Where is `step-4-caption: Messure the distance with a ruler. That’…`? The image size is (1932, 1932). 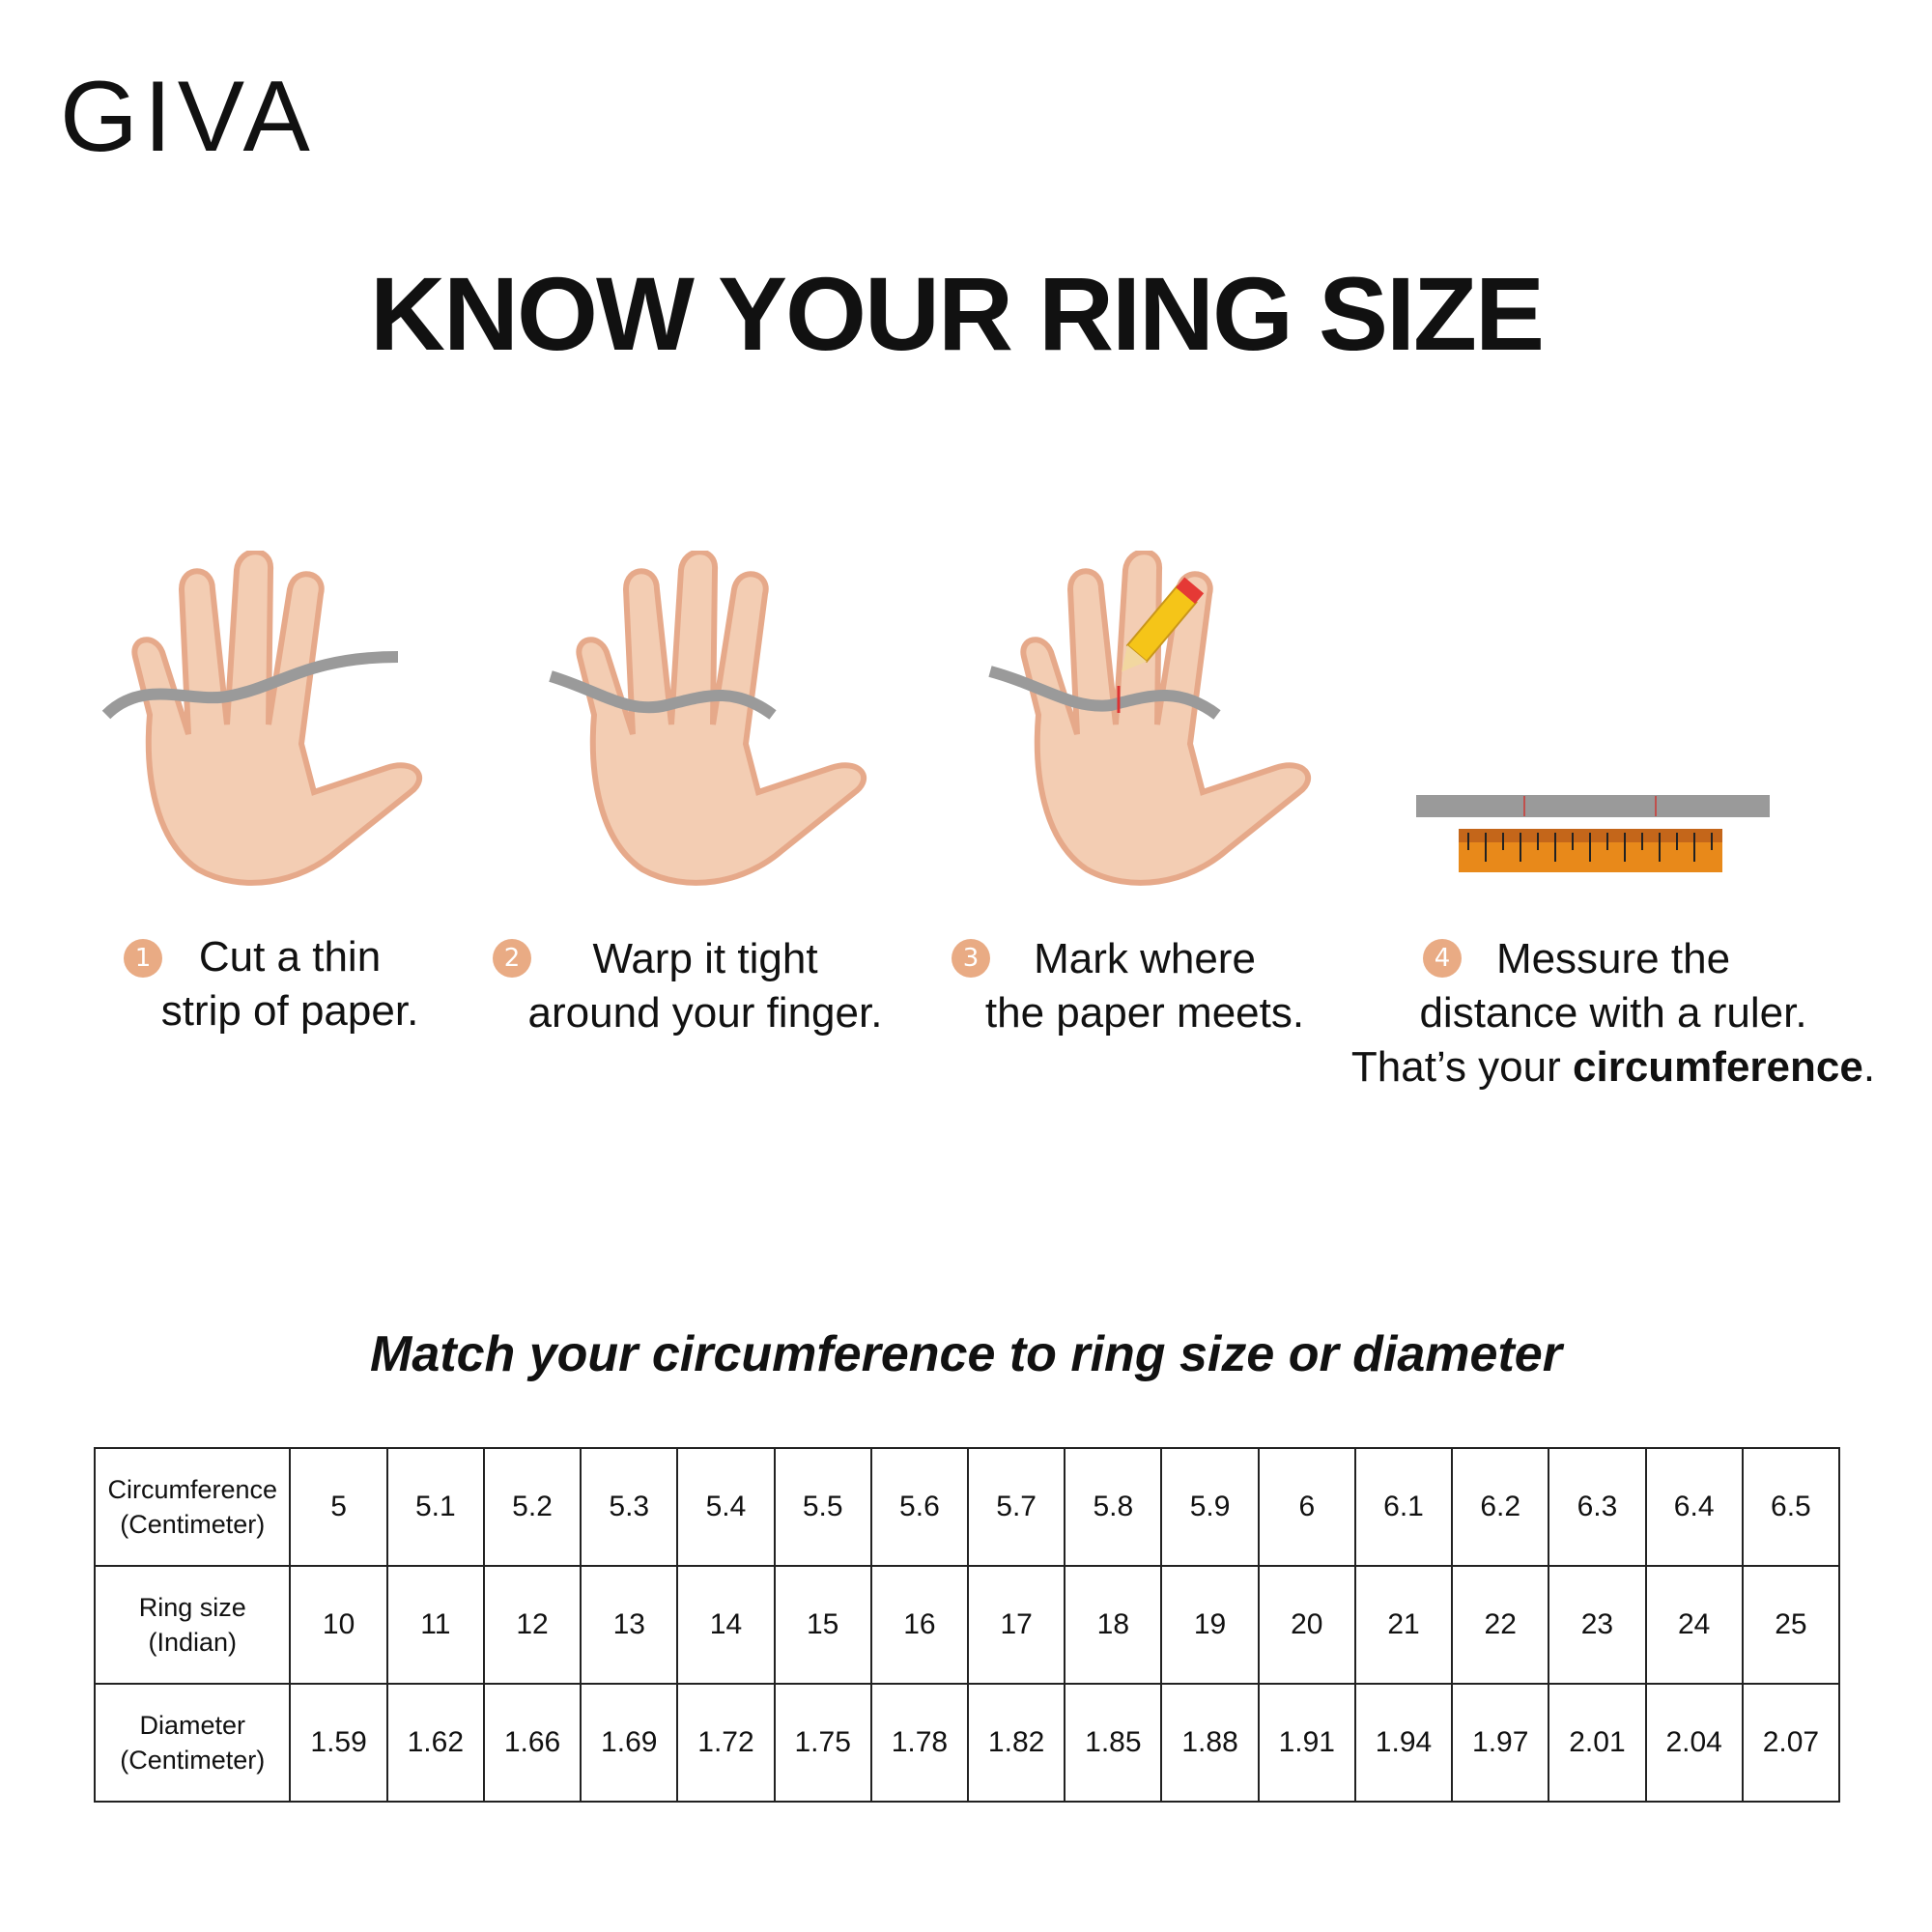
step-4-caption: Messure the distance with a ruler. That’… is located at coordinates (1613, 1013).